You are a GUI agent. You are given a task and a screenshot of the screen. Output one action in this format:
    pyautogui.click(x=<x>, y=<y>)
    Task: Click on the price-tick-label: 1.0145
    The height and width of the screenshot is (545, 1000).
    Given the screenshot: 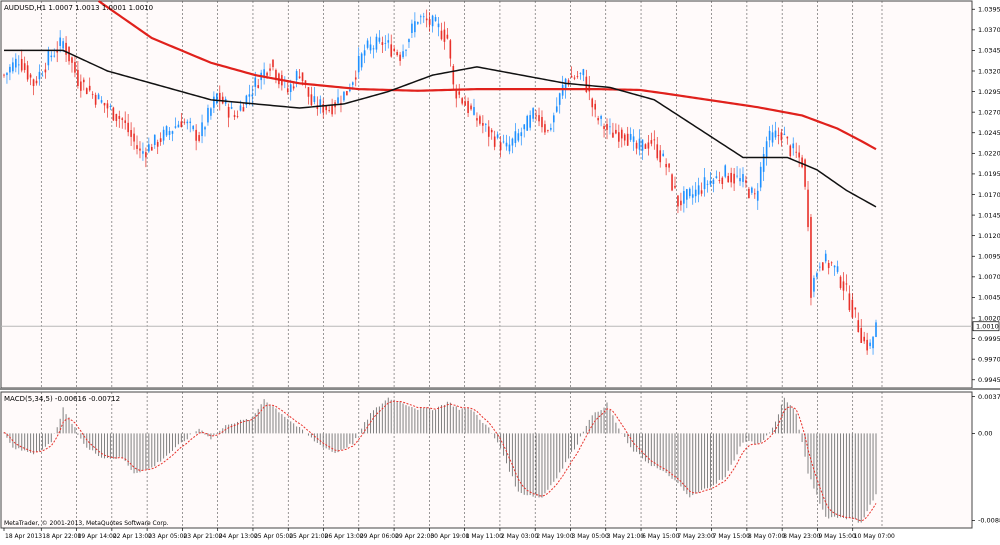 What is the action you would take?
    pyautogui.click(x=989, y=215)
    